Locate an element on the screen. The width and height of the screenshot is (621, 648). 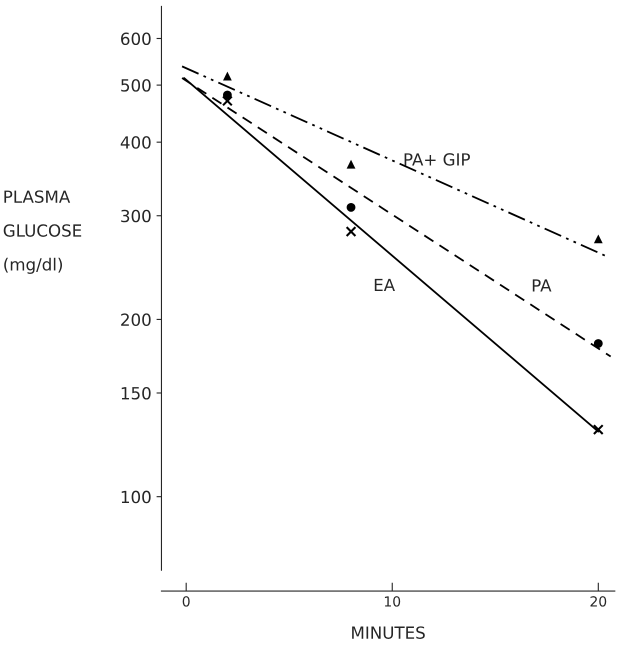
series-label: PA+ GIP is located at coordinates (437, 159).